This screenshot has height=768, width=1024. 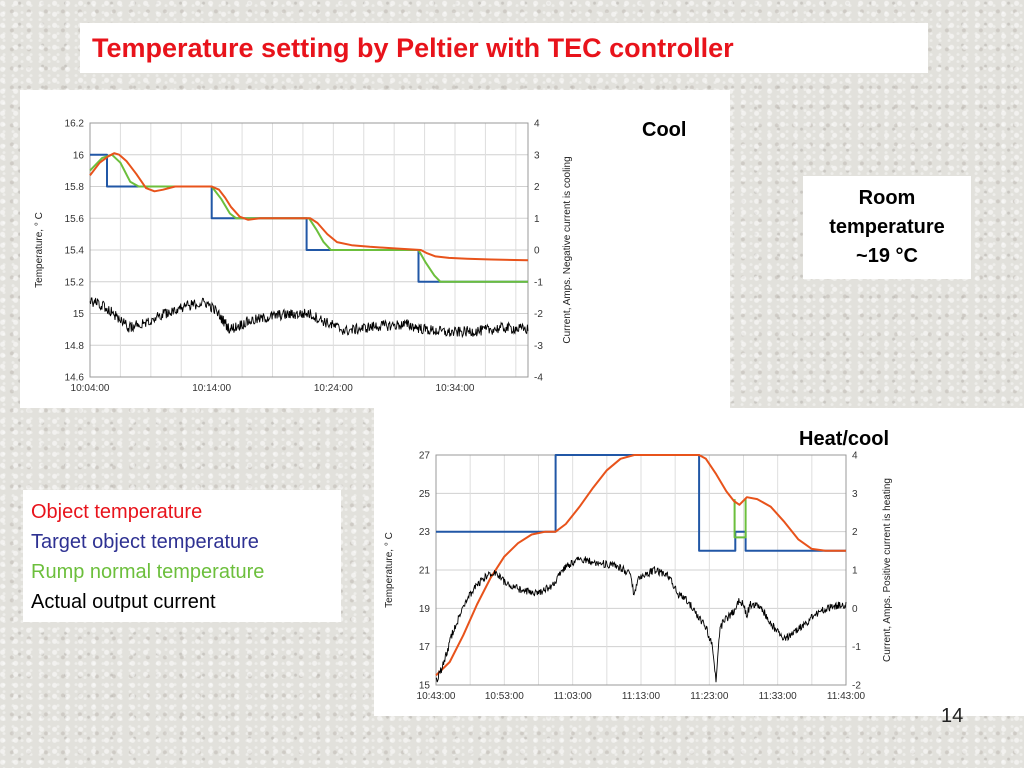 What do you see at coordinates (887, 198) in the screenshot?
I see `room-line-1: Room` at bounding box center [887, 198].